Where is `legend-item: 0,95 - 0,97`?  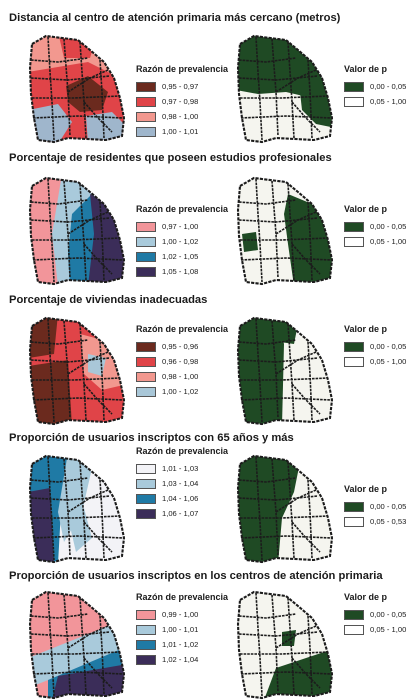
legend-item: 0,95 - 0,97 is located at coordinates (182, 86).